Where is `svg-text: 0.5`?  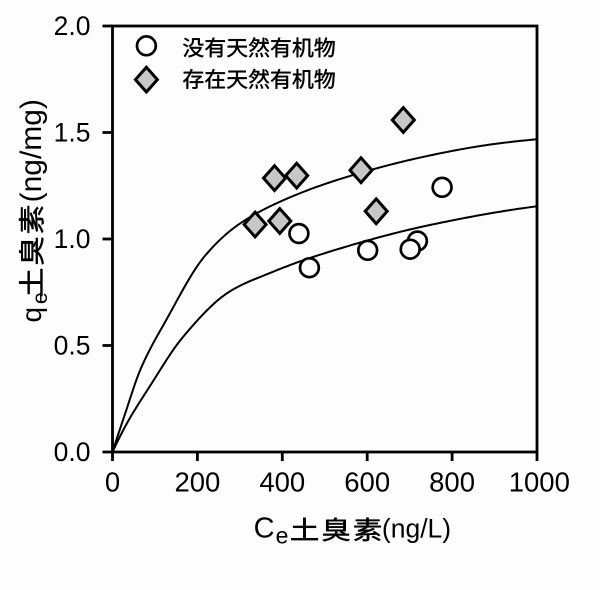 svg-text: 0.5 is located at coordinates (72, 346).